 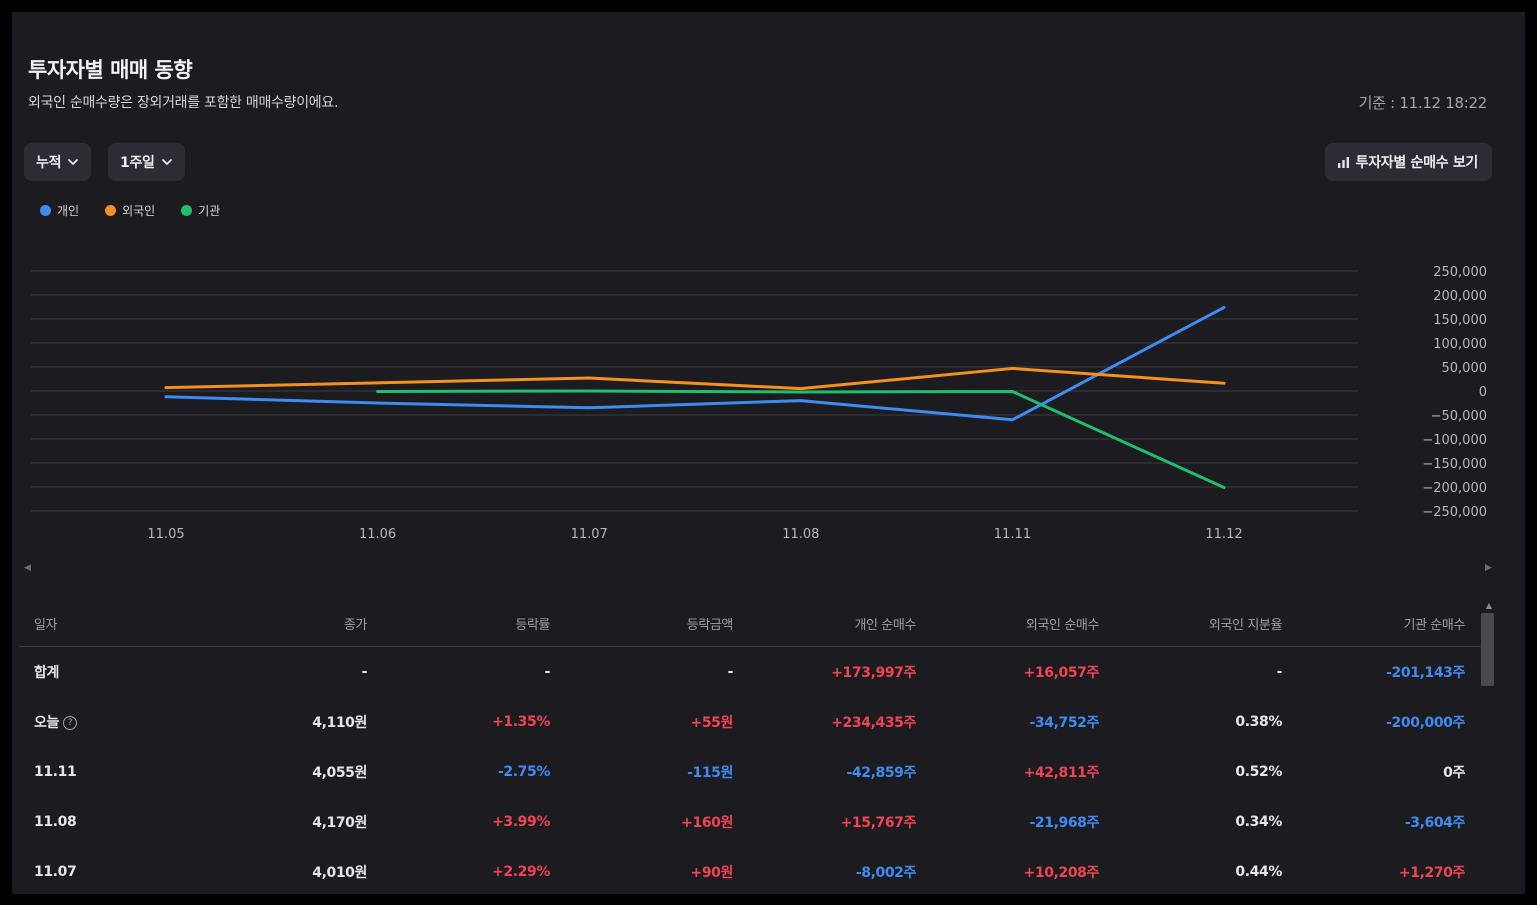 I want to click on y-tick-label: 150,000, so click(x=1460, y=320).